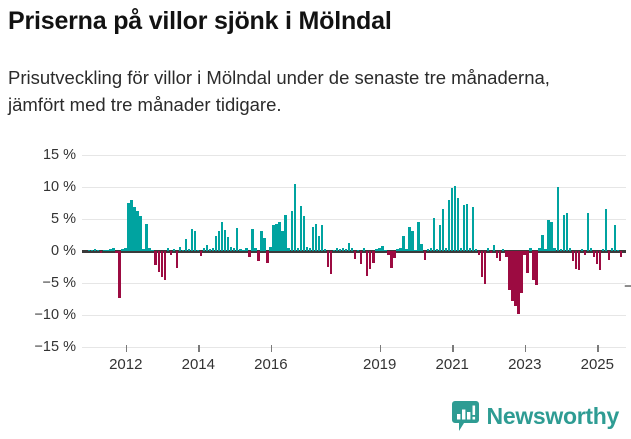 The height and width of the screenshot is (439, 631). Describe the element at coordinates (63, 251) in the screenshot. I see `y-axis-tick-label: 0 %` at that location.